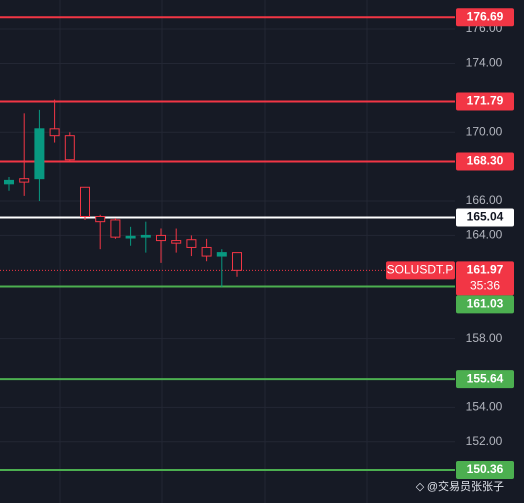 The image size is (524, 503). I want to click on level-label: 155.64, so click(485, 378).